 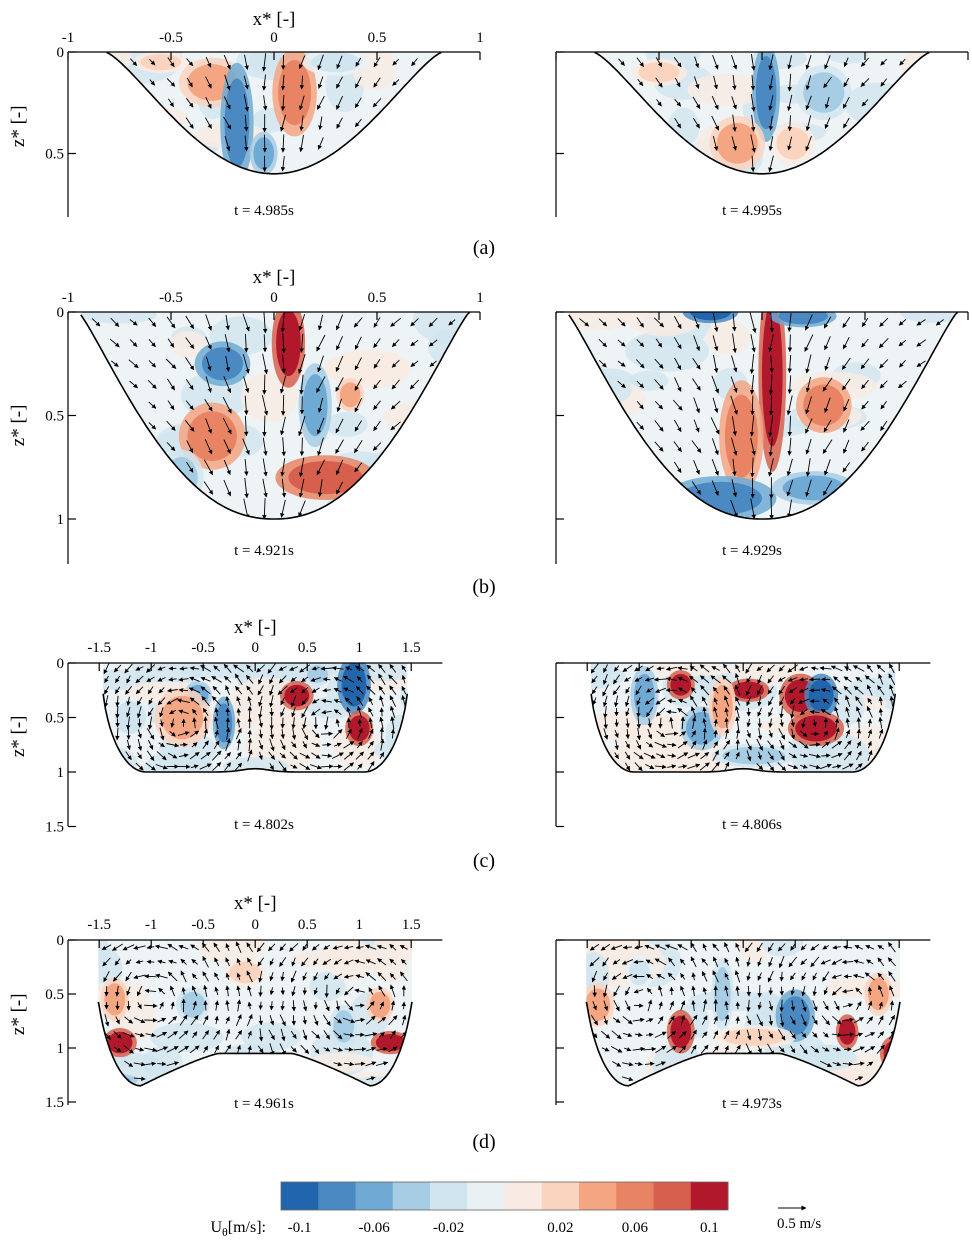 What do you see at coordinates (469, 1210) in the screenshot?
I see `colorbar: -0.1 -0.06 -0.02 0.02 0.06 0.1 Uθ[m/s]:` at bounding box center [469, 1210].